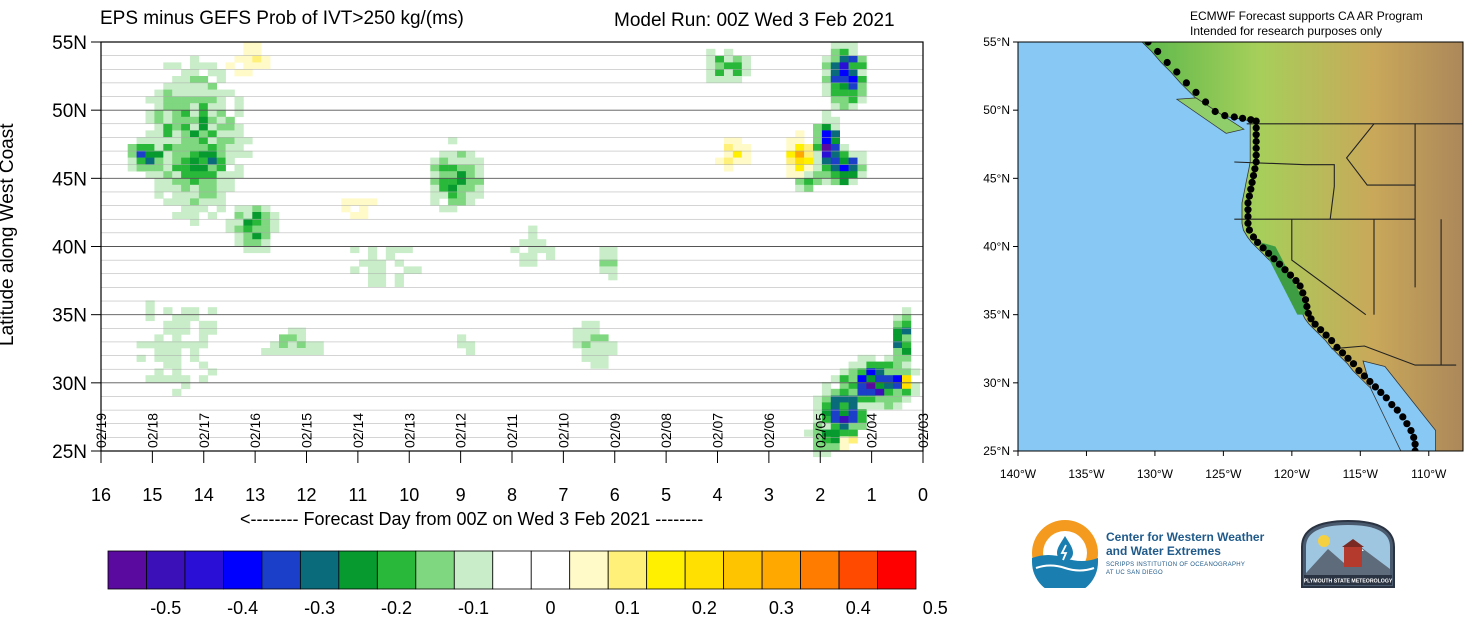 Image resolution: width=1473 pixels, height=630 pixels. Describe the element at coordinates (1065, 554) in the screenshot. I see `cw3e-logo-icon` at that location.